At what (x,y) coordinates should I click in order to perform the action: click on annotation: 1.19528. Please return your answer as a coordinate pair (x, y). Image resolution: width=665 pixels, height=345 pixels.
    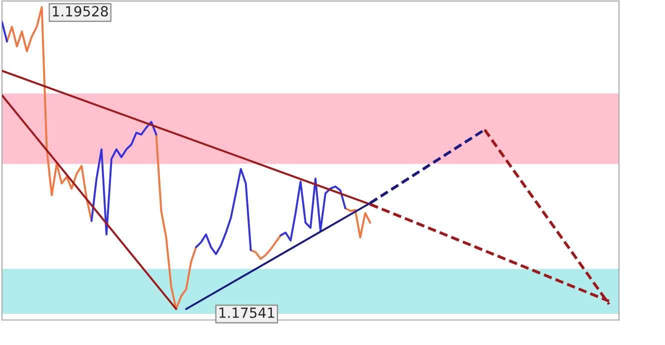
    Looking at the image, I should click on (80, 11).